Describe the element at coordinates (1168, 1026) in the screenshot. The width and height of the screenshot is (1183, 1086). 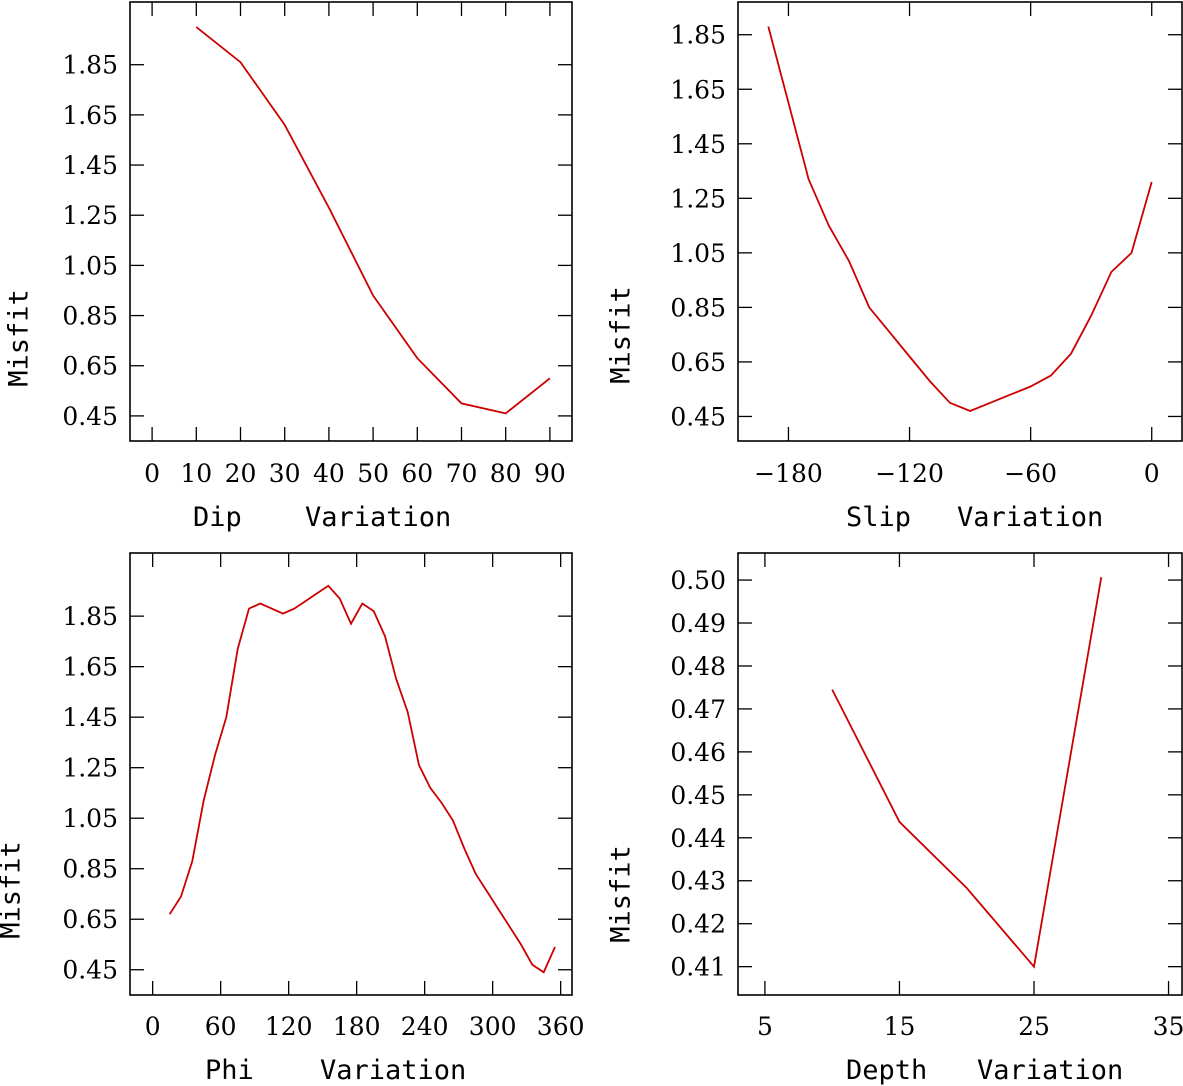
I see `x-tick-label: 35` at that location.